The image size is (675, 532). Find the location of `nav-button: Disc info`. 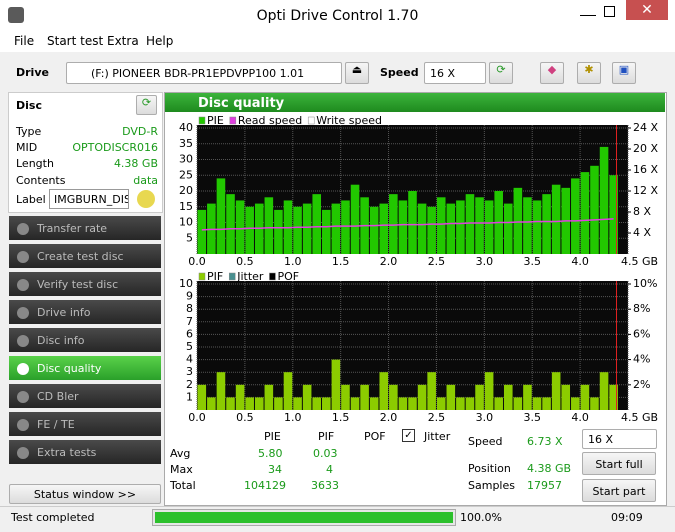

nav-button: Disc info is located at coordinates (85, 341).